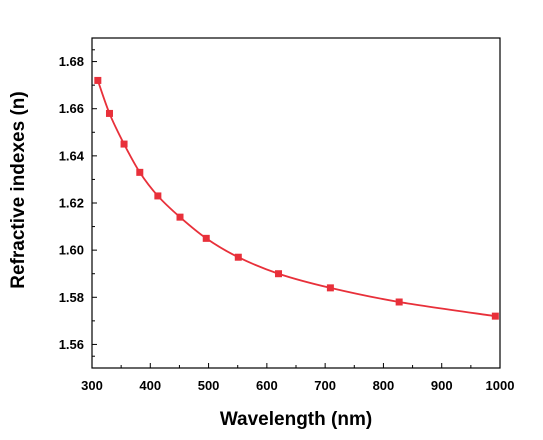 Image resolution: width=543 pixels, height=440 pixels. Describe the element at coordinates (267, 385) in the screenshot. I see `x-tick-label: 600` at that location.